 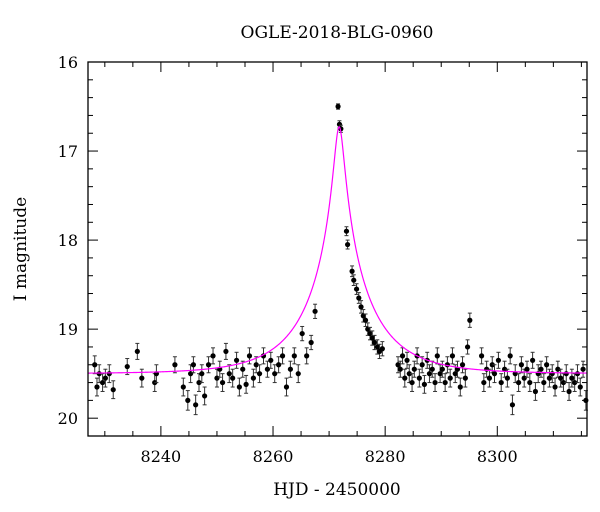 What do you see at coordinates (21, 249) in the screenshot?
I see `y-axis-label: I magnitude` at bounding box center [21, 249].